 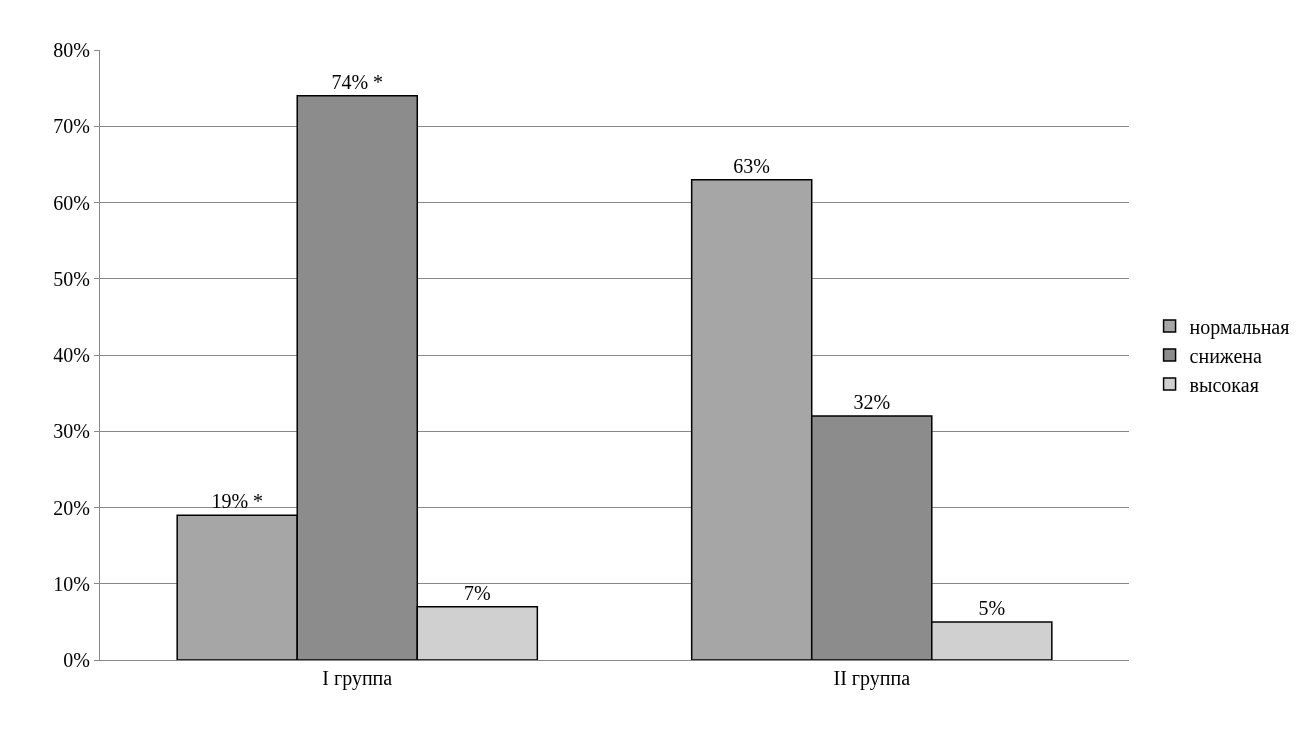 What do you see at coordinates (992, 607) in the screenshot?
I see `data-label: 5%` at bounding box center [992, 607].